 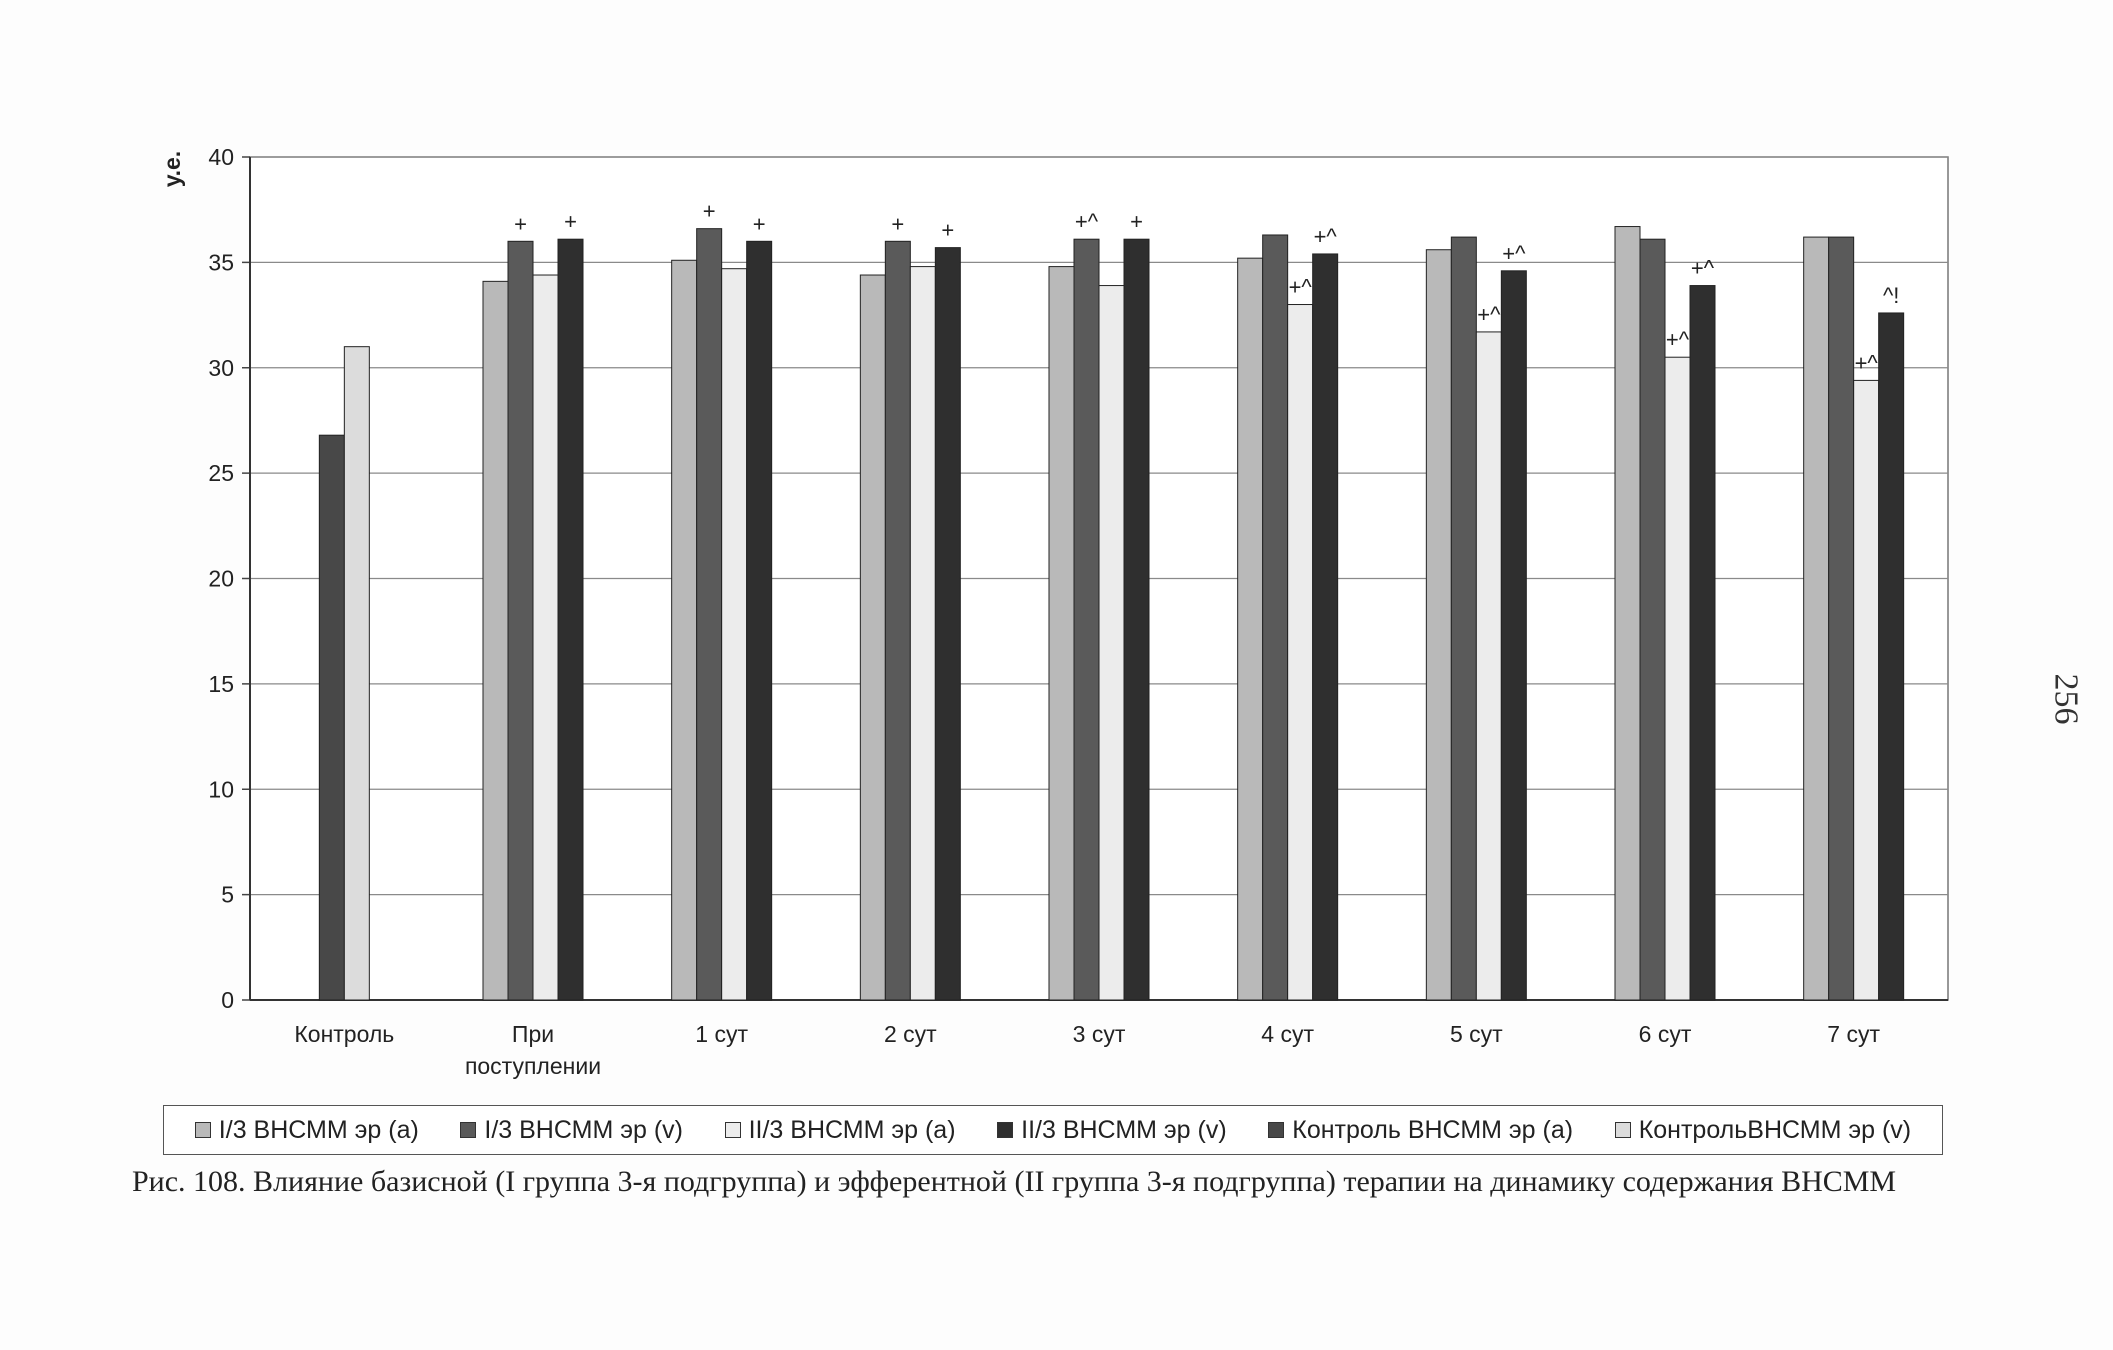 I want to click on legend-label: II/3 ВНСММ эр (v), so click(x=1124, y=1129).